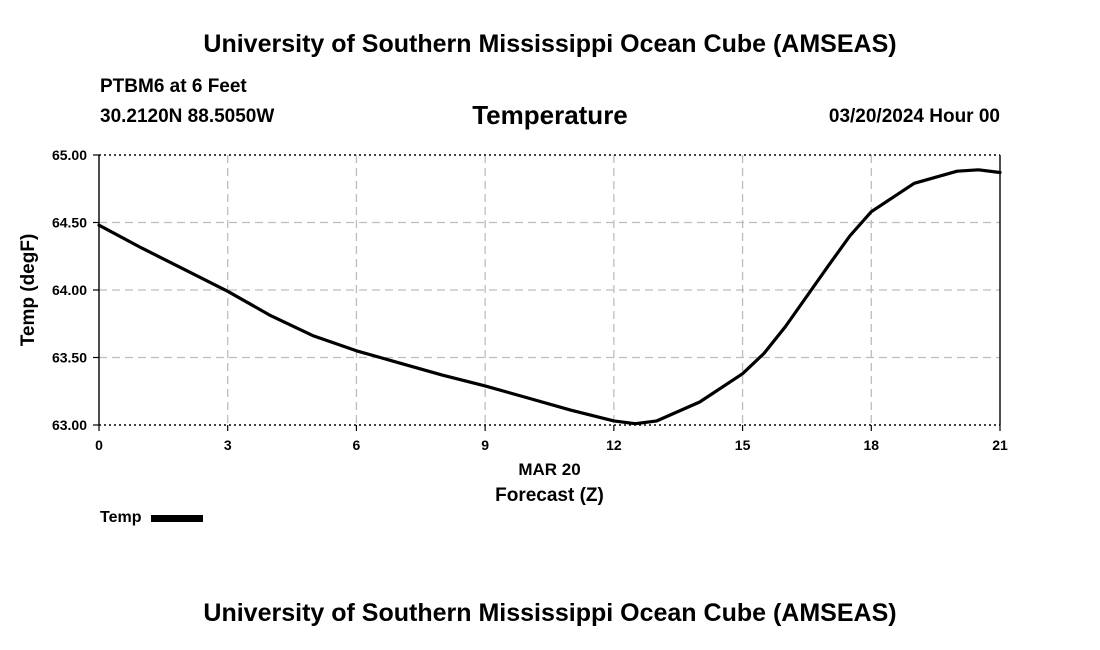  Describe the element at coordinates (69, 290) in the screenshot. I see `y-tick-label: 64.00` at that location.